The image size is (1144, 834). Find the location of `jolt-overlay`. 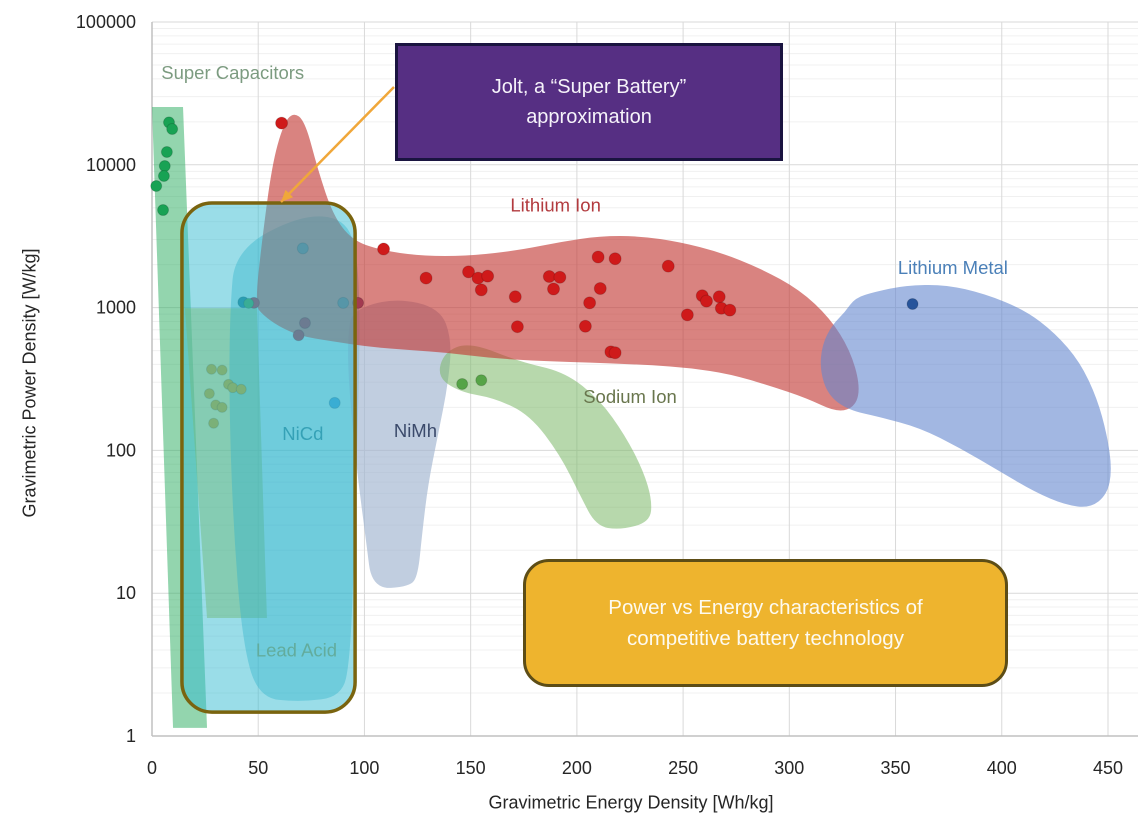

jolt-overlay is located at coordinates (287, 400).